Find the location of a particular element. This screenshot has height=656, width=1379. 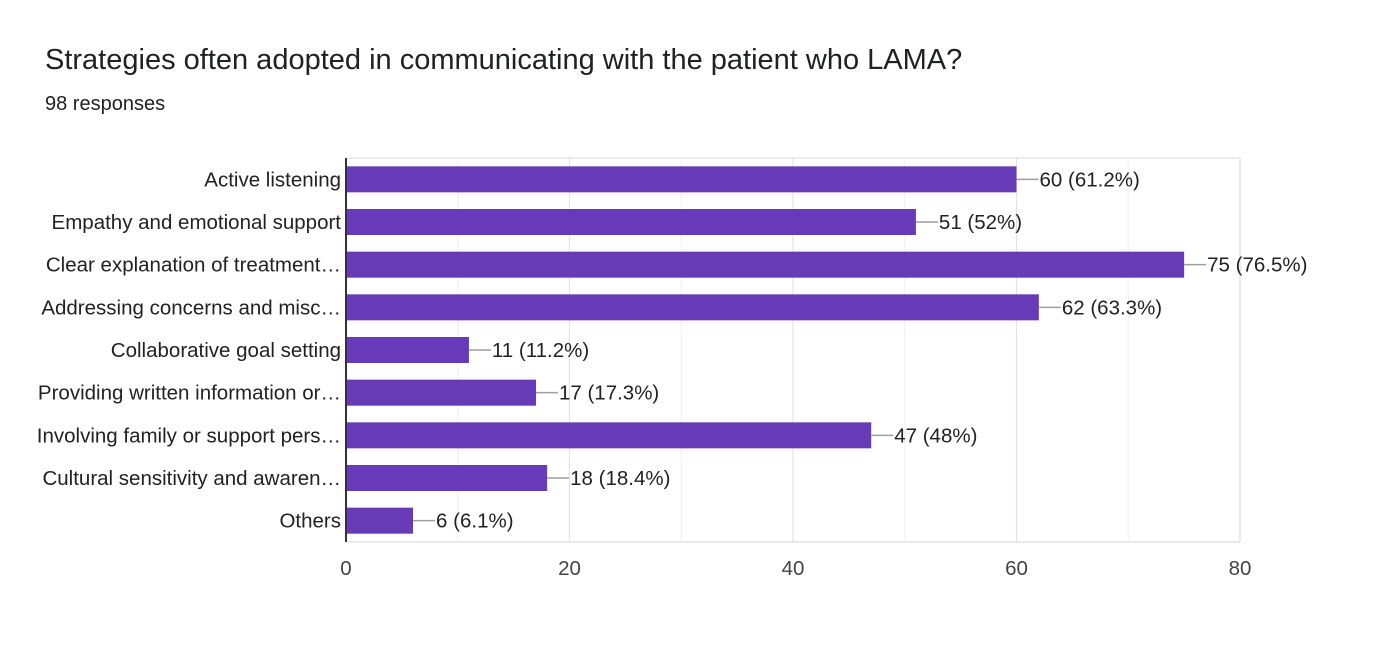

data-label: 11 (11.2%) is located at coordinates (540, 350).